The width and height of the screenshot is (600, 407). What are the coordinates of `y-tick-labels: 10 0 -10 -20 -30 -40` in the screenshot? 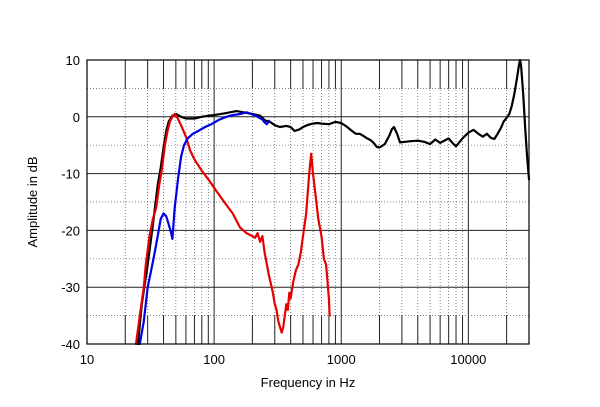 It's located at (70, 202).